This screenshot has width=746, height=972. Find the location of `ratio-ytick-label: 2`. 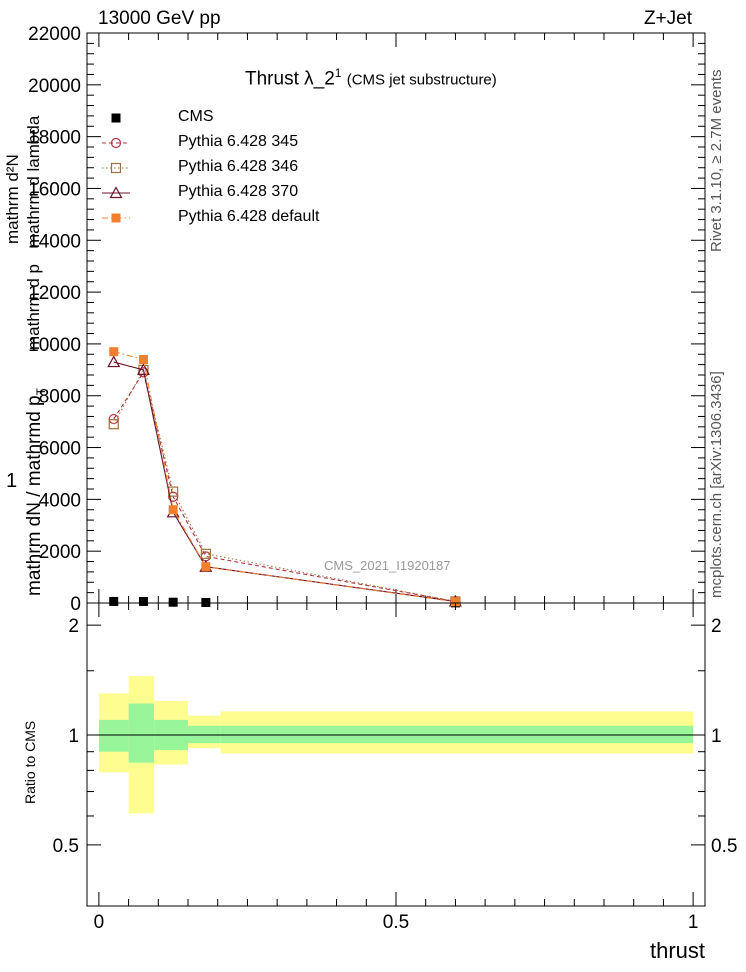

ratio-ytick-label: 2 is located at coordinates (73, 626).